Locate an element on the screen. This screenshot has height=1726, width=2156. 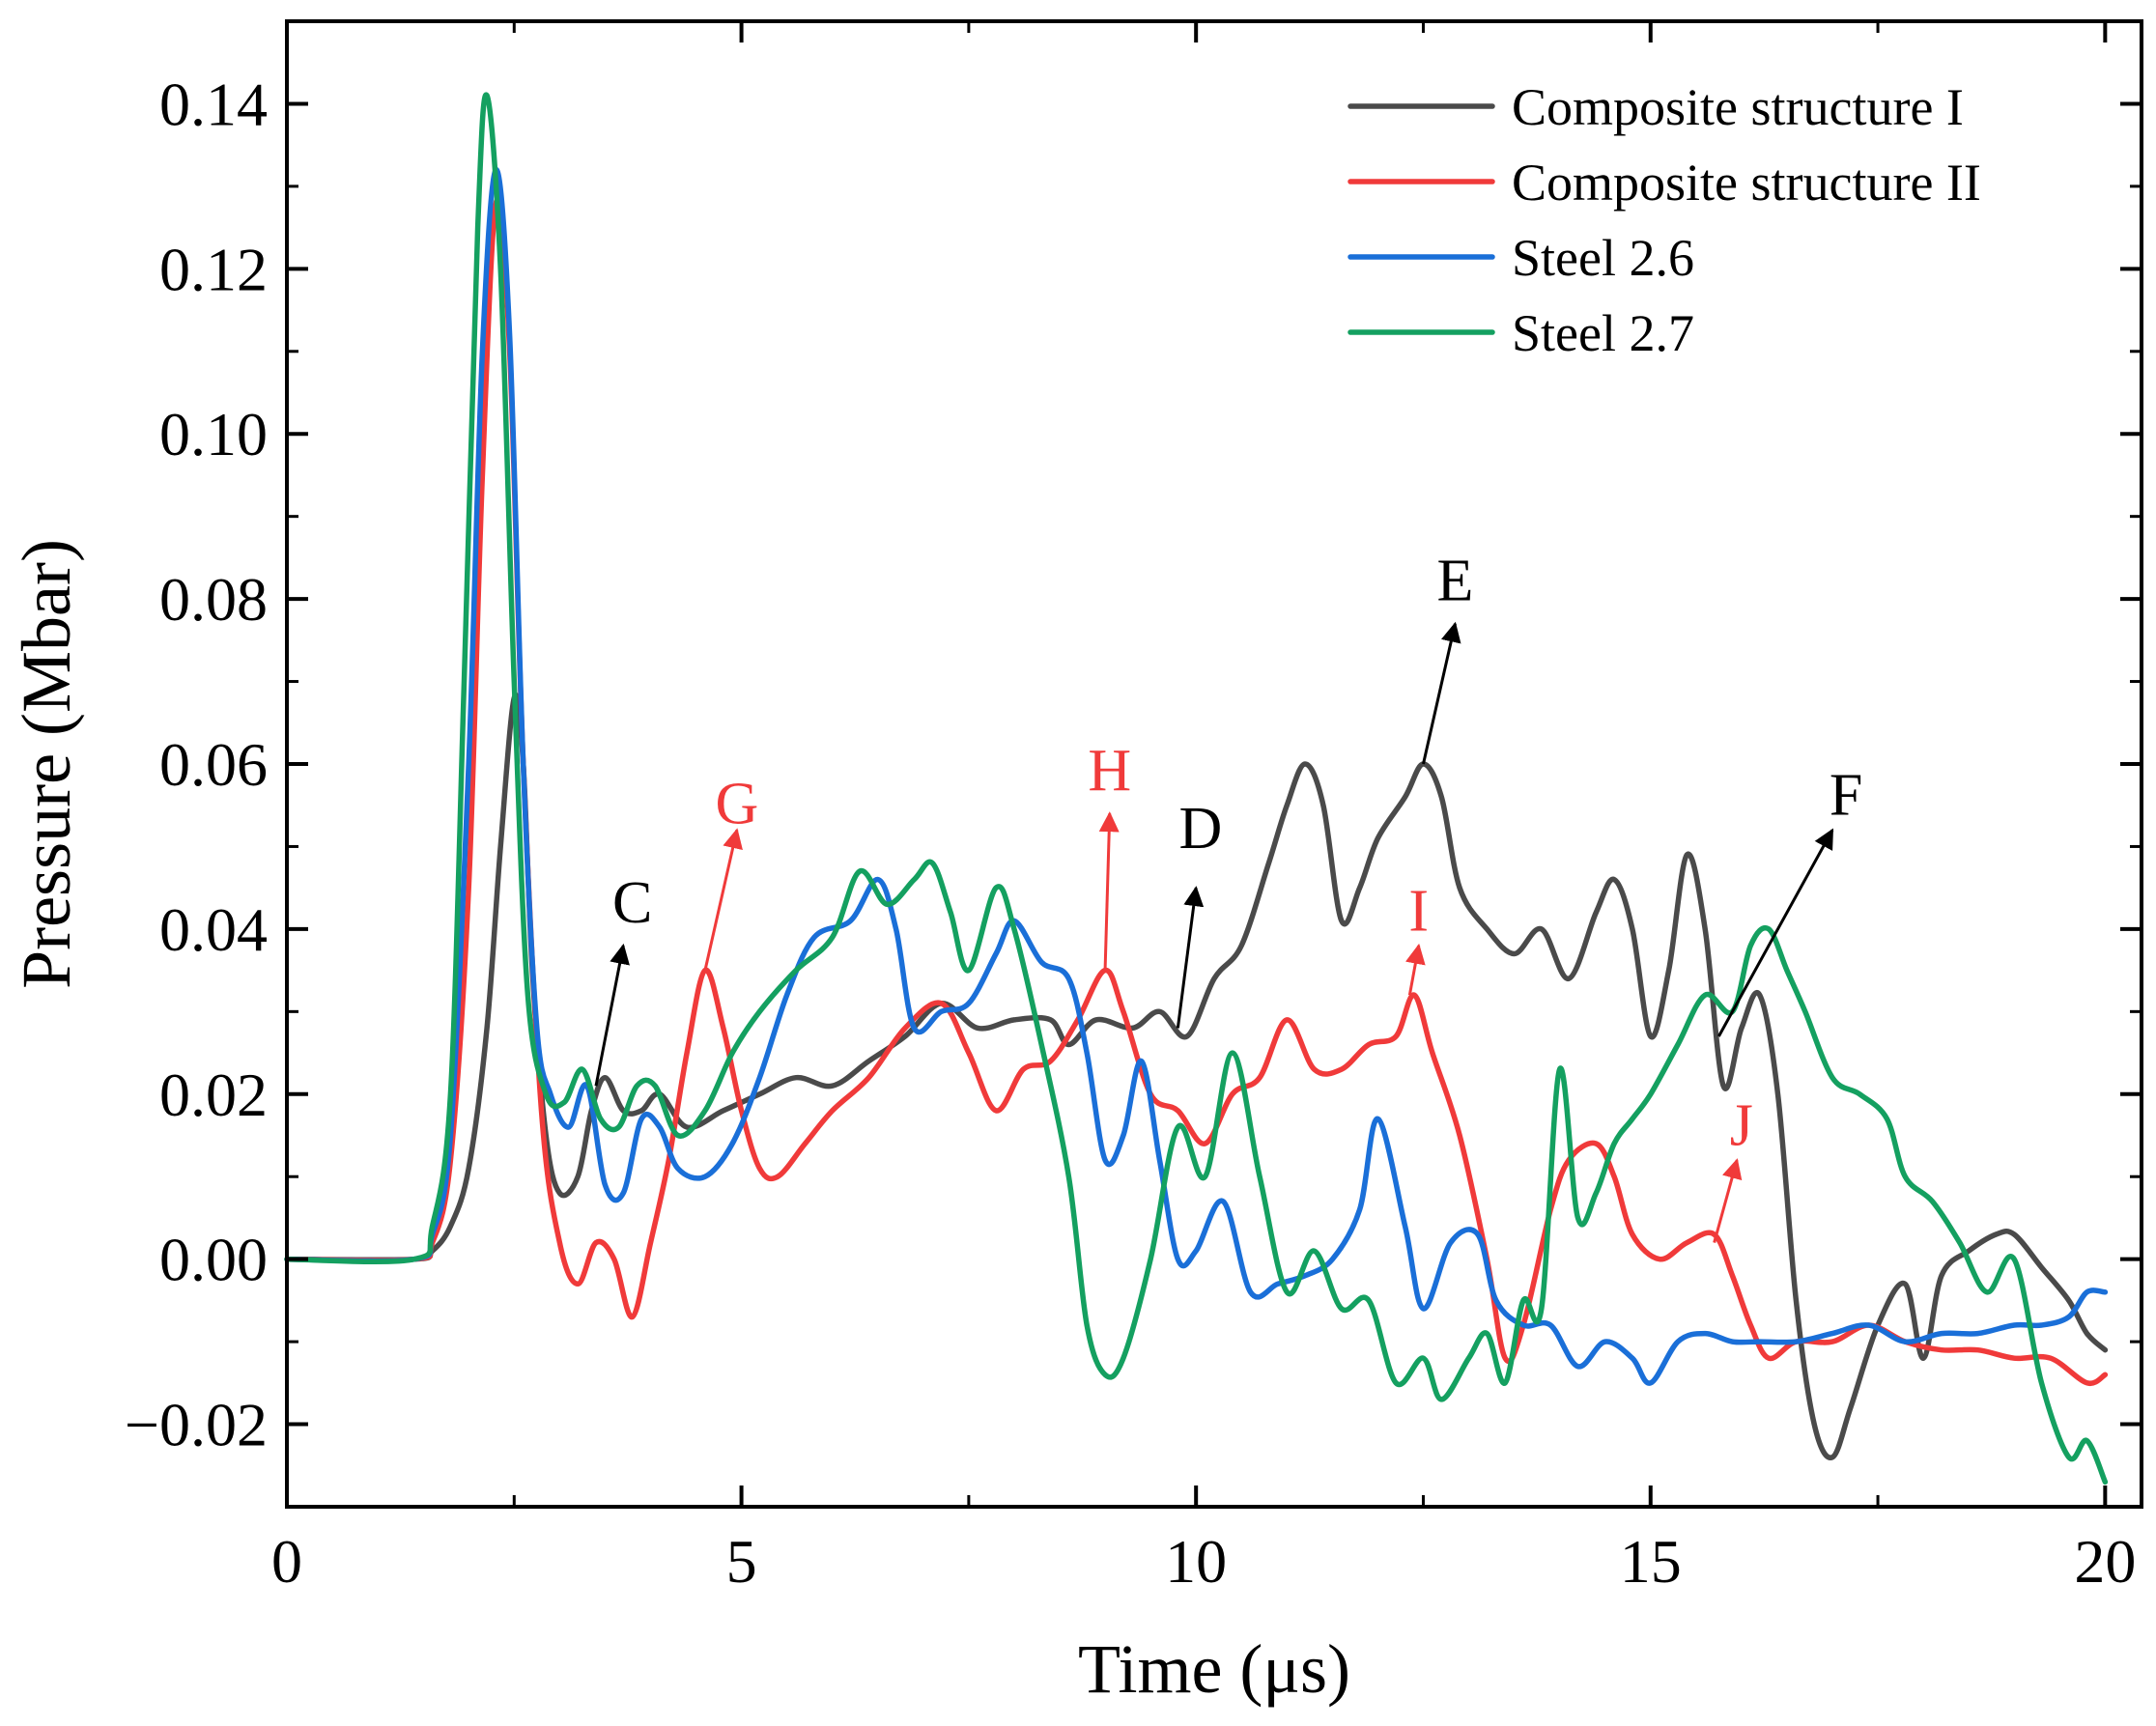
y-axis-title: Pressure (Mbar) is located at coordinates (46, 764).